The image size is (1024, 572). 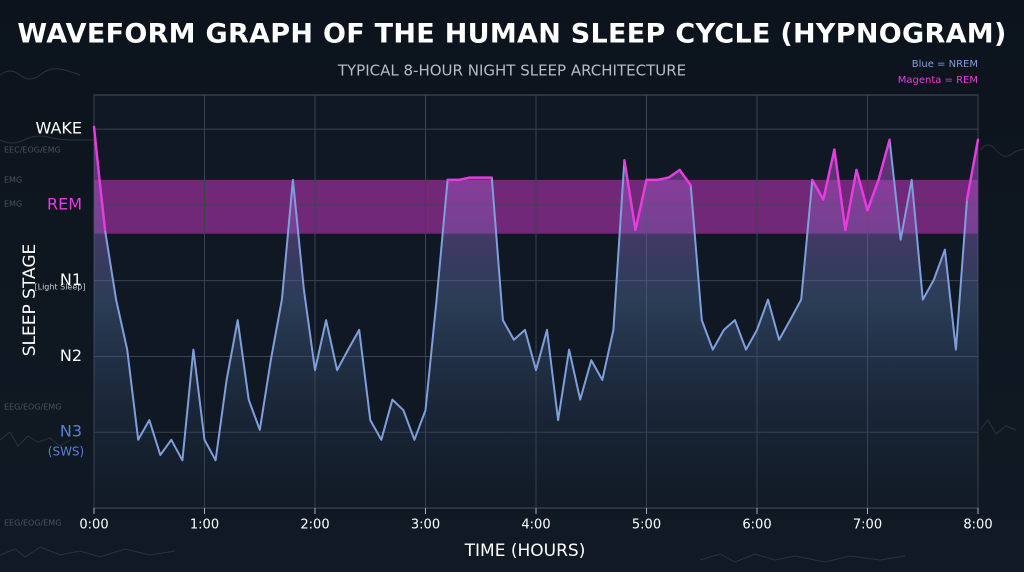 What do you see at coordinates (977, 525) in the screenshot?
I see `x-tick-label: 8:00` at bounding box center [977, 525].